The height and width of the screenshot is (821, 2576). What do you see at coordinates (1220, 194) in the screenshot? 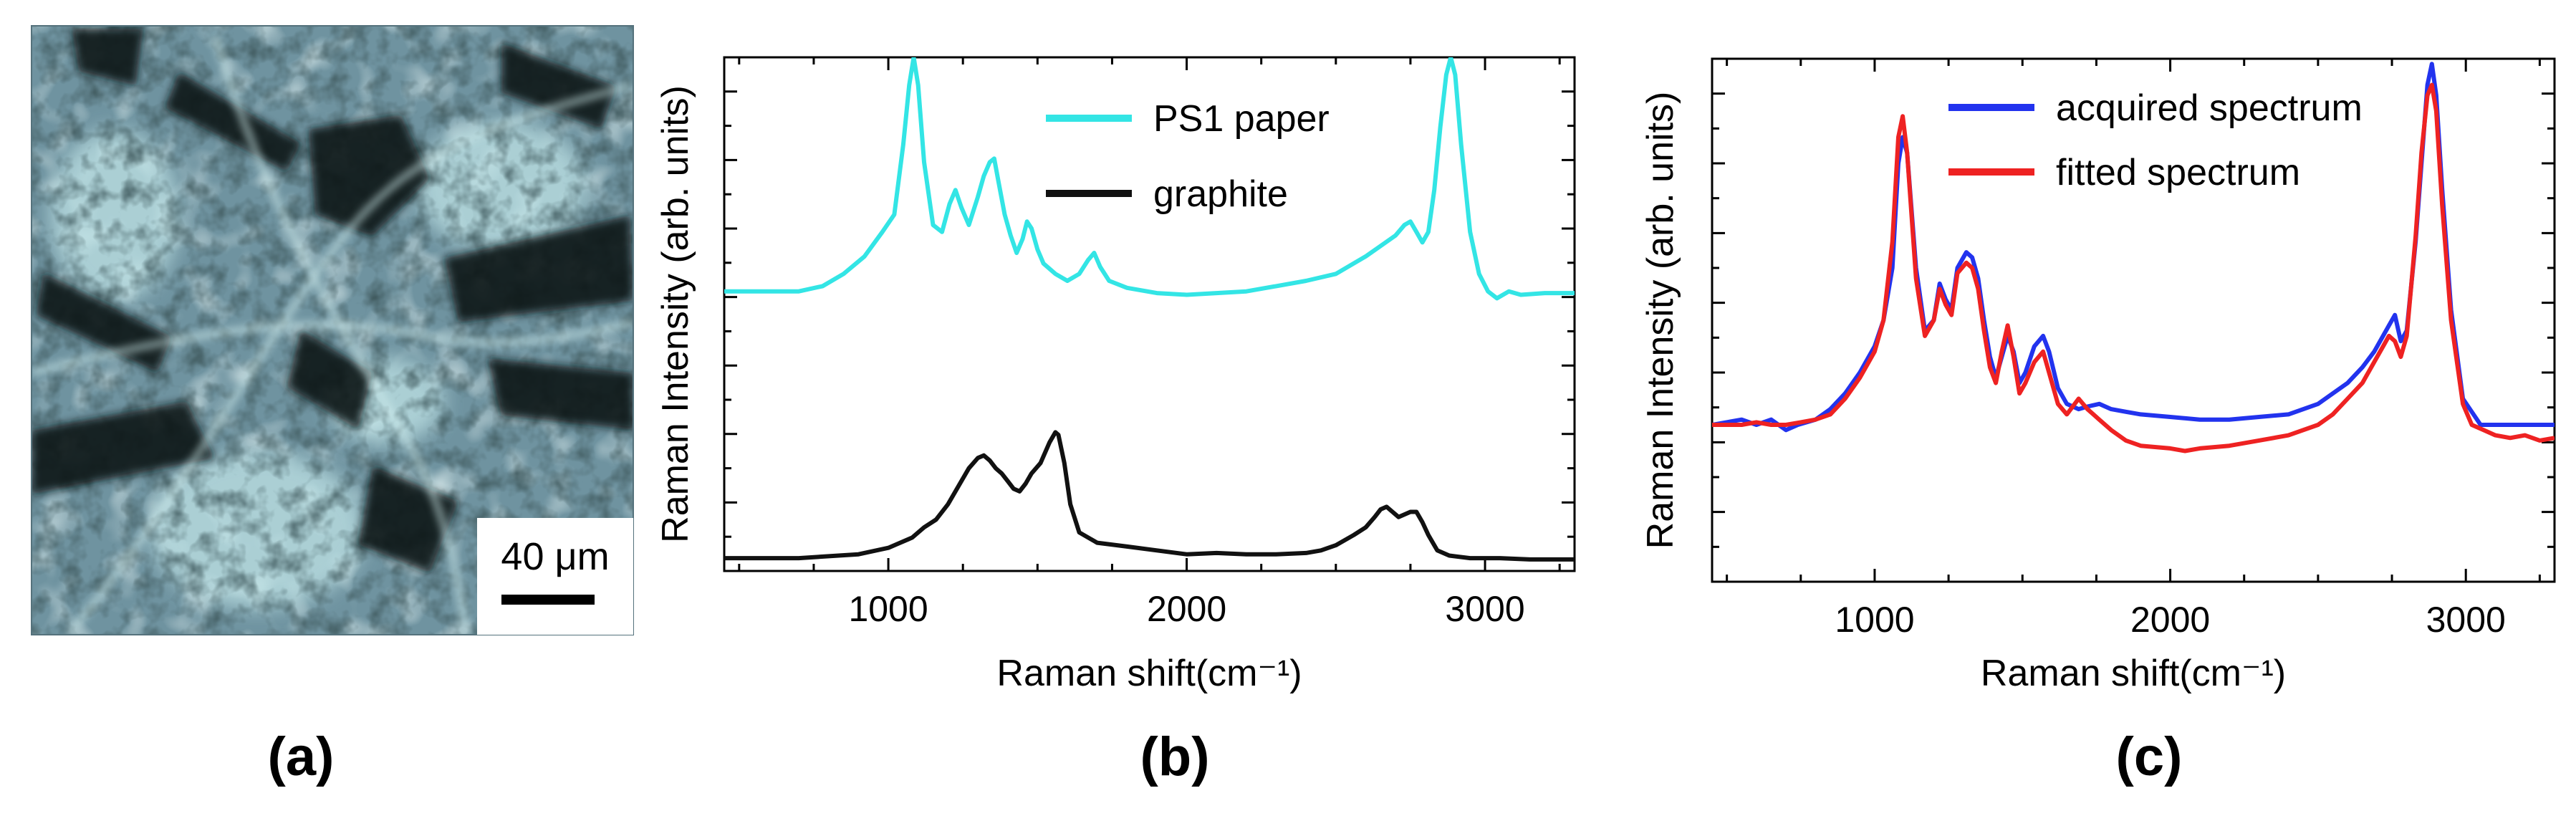
I see `legend-label: graphite` at bounding box center [1220, 194].